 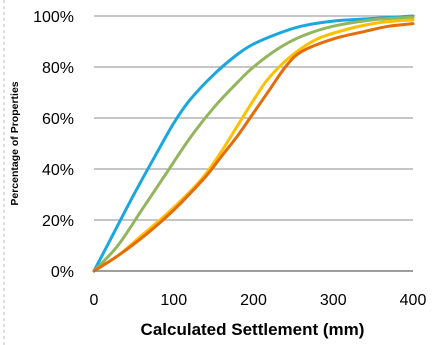 I want to click on y-tick-label: 80%, so click(x=58, y=68).